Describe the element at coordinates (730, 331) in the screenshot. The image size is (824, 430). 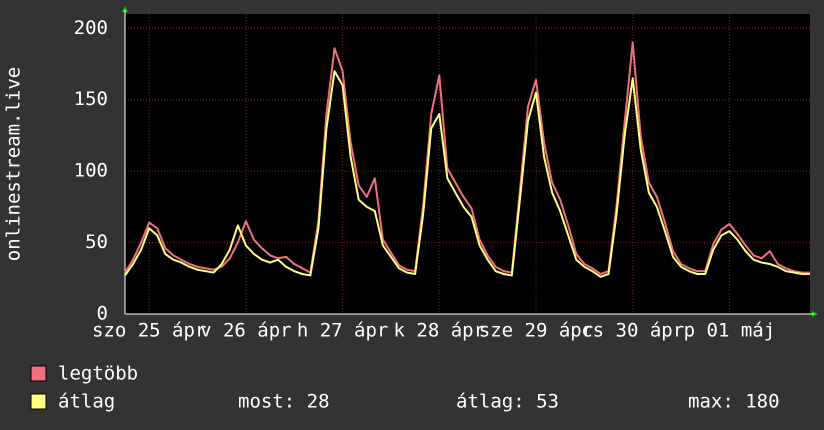
I see `x-tick-label: p 01 máj` at that location.